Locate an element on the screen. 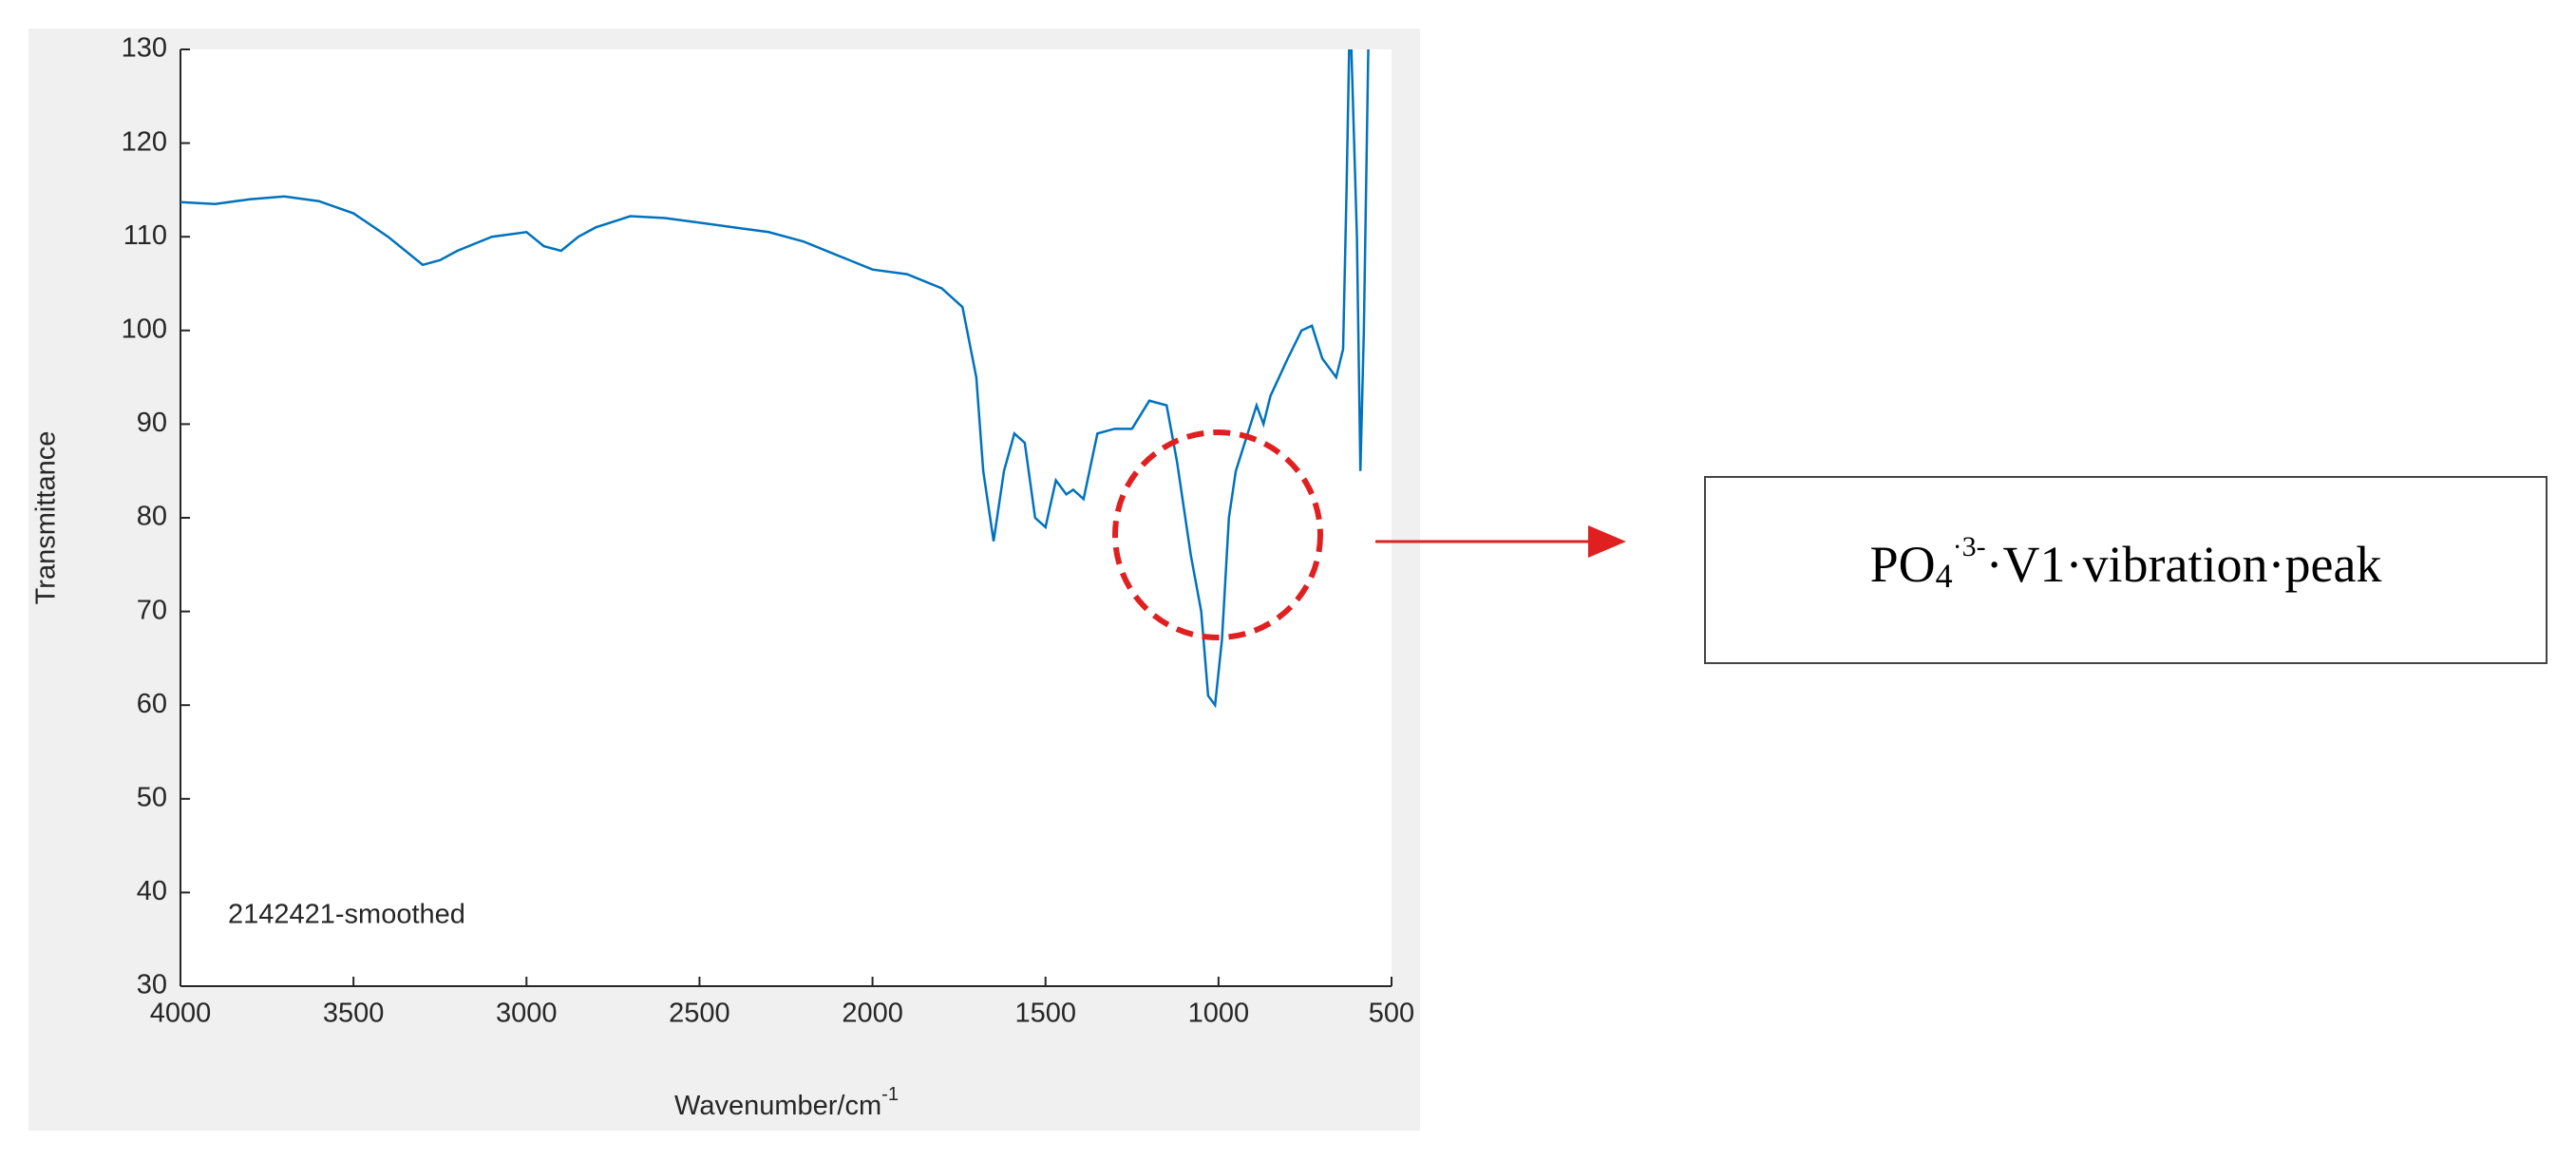 The width and height of the screenshot is (2576, 1161). subscript: 4 is located at coordinates (1944, 576).